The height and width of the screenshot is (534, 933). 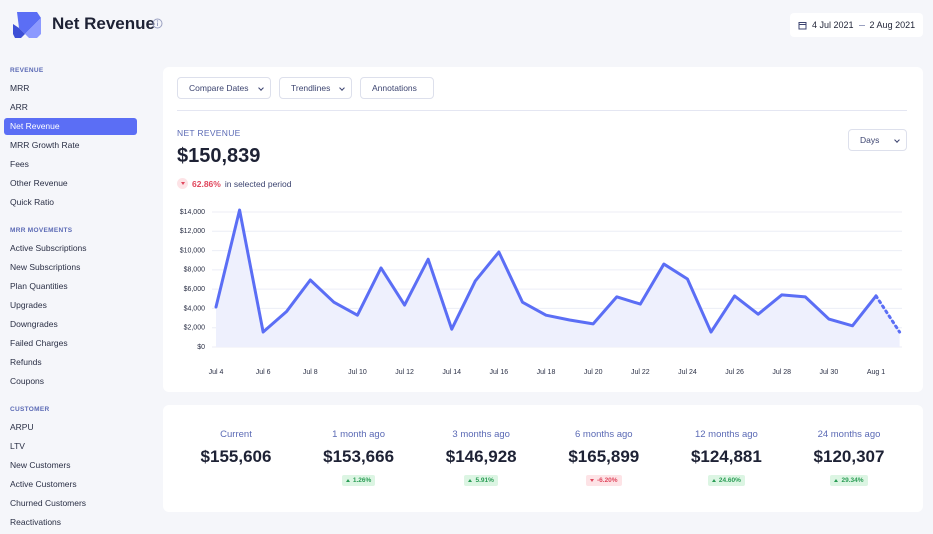 What do you see at coordinates (19, 164) in the screenshot?
I see `nav-item: Fees` at bounding box center [19, 164].